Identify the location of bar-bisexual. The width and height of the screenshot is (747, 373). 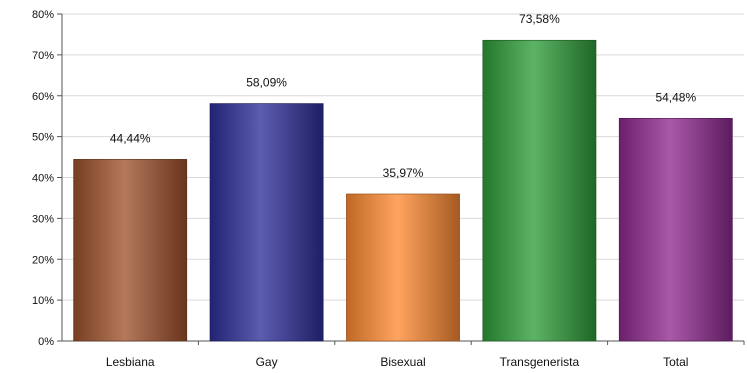
(403, 267).